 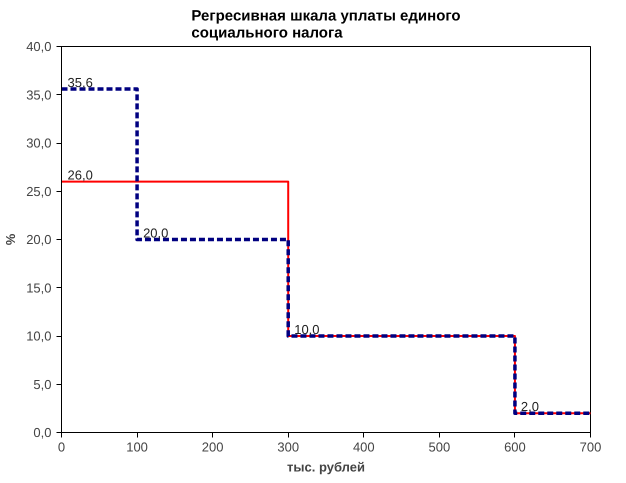 I want to click on y-tick-label: 10,0, so click(x=39, y=336).